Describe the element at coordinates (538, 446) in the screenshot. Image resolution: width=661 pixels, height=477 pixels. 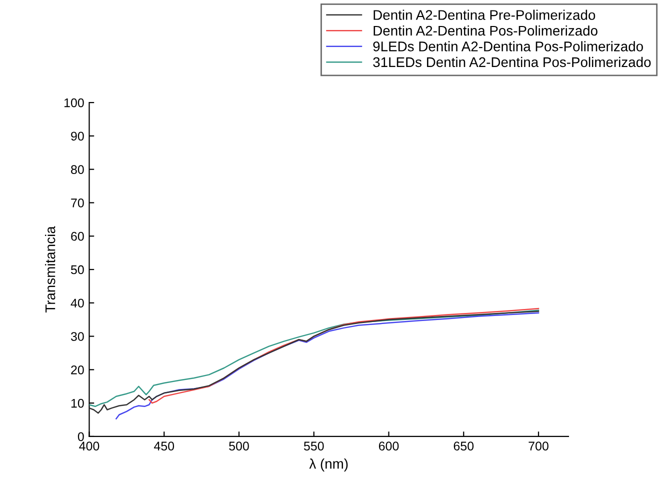
I see `x-tick-label: 700` at that location.